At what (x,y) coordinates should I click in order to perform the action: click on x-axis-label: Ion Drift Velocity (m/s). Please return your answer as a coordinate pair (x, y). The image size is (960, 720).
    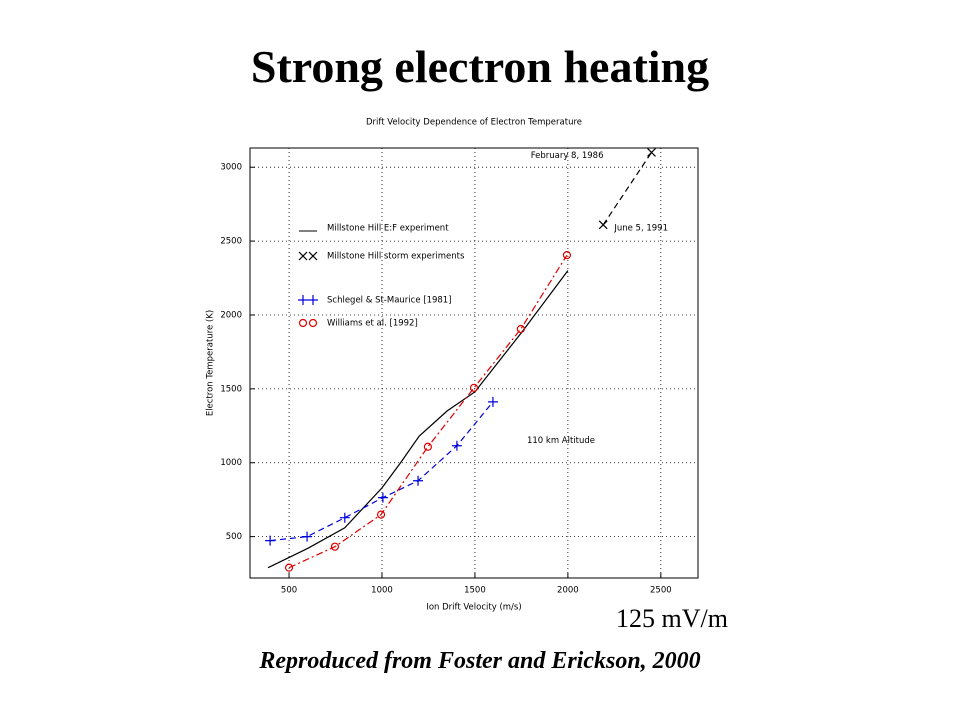
    Looking at the image, I should click on (473, 608).